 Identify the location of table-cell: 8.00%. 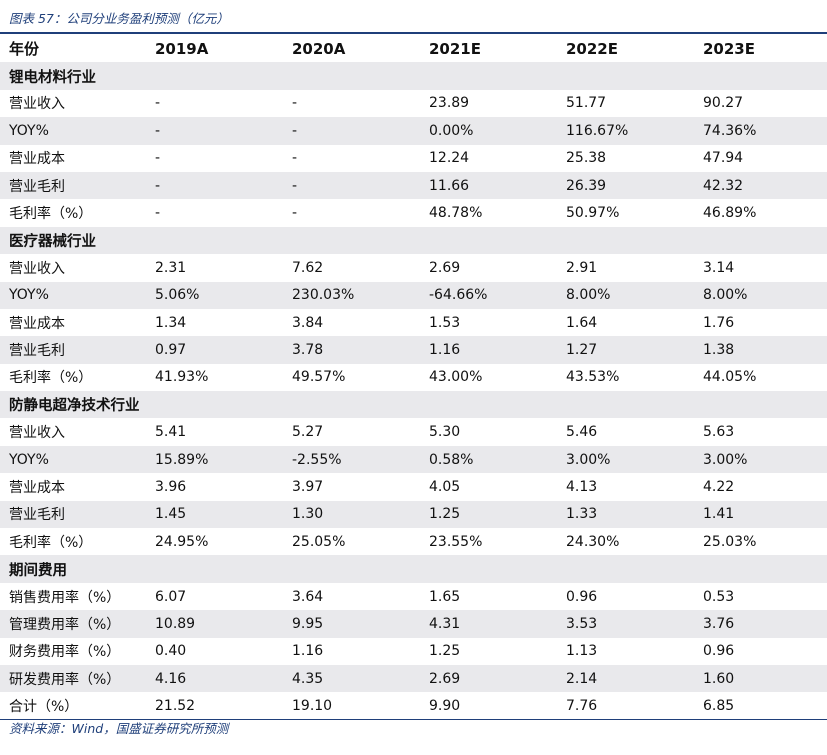
(760, 295).